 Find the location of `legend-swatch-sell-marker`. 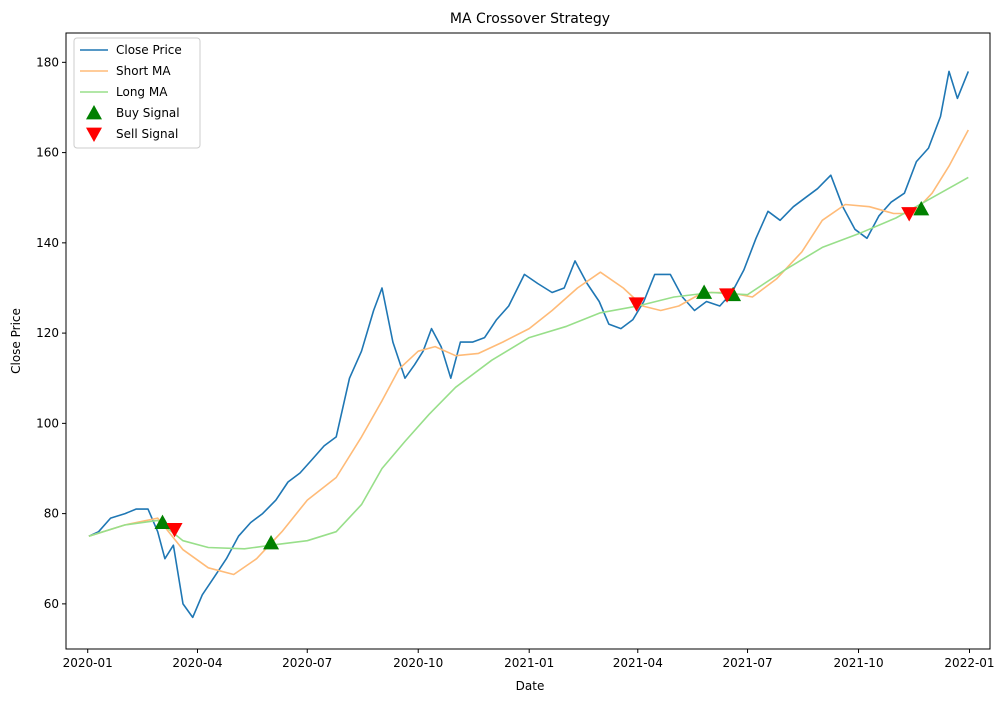

legend-swatch-sell-marker is located at coordinates (94, 134).